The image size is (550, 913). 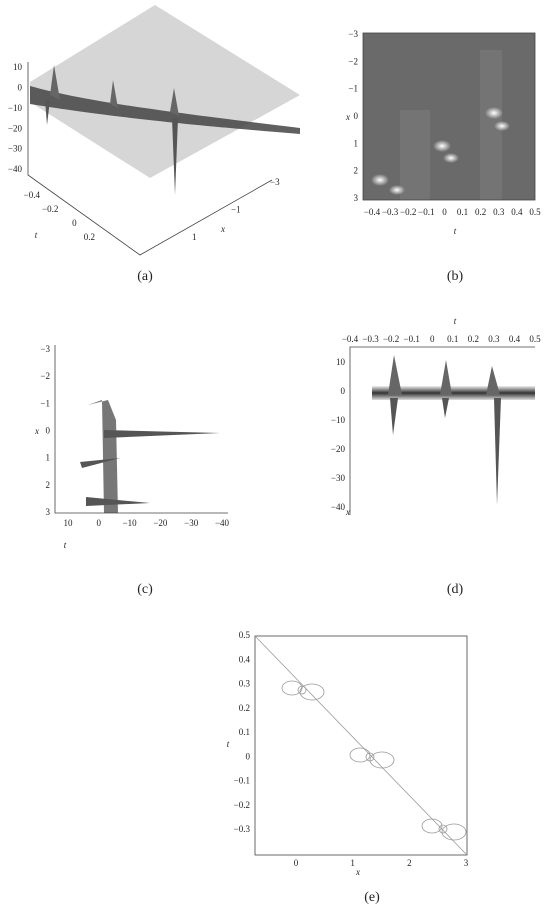 I want to click on panel-c-surface, so click(x=141, y=429).